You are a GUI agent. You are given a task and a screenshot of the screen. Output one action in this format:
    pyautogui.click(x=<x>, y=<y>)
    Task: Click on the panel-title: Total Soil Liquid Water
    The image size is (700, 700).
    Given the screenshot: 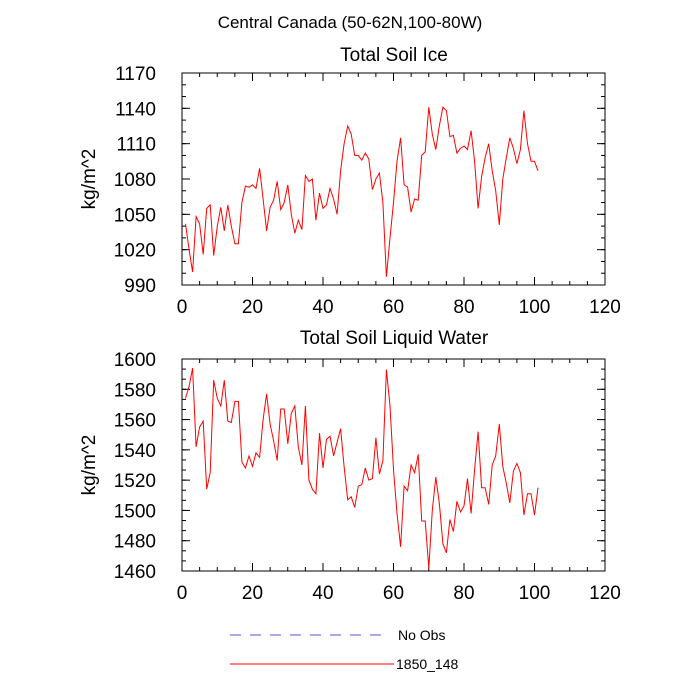 What is the action you would take?
    pyautogui.click(x=394, y=338)
    